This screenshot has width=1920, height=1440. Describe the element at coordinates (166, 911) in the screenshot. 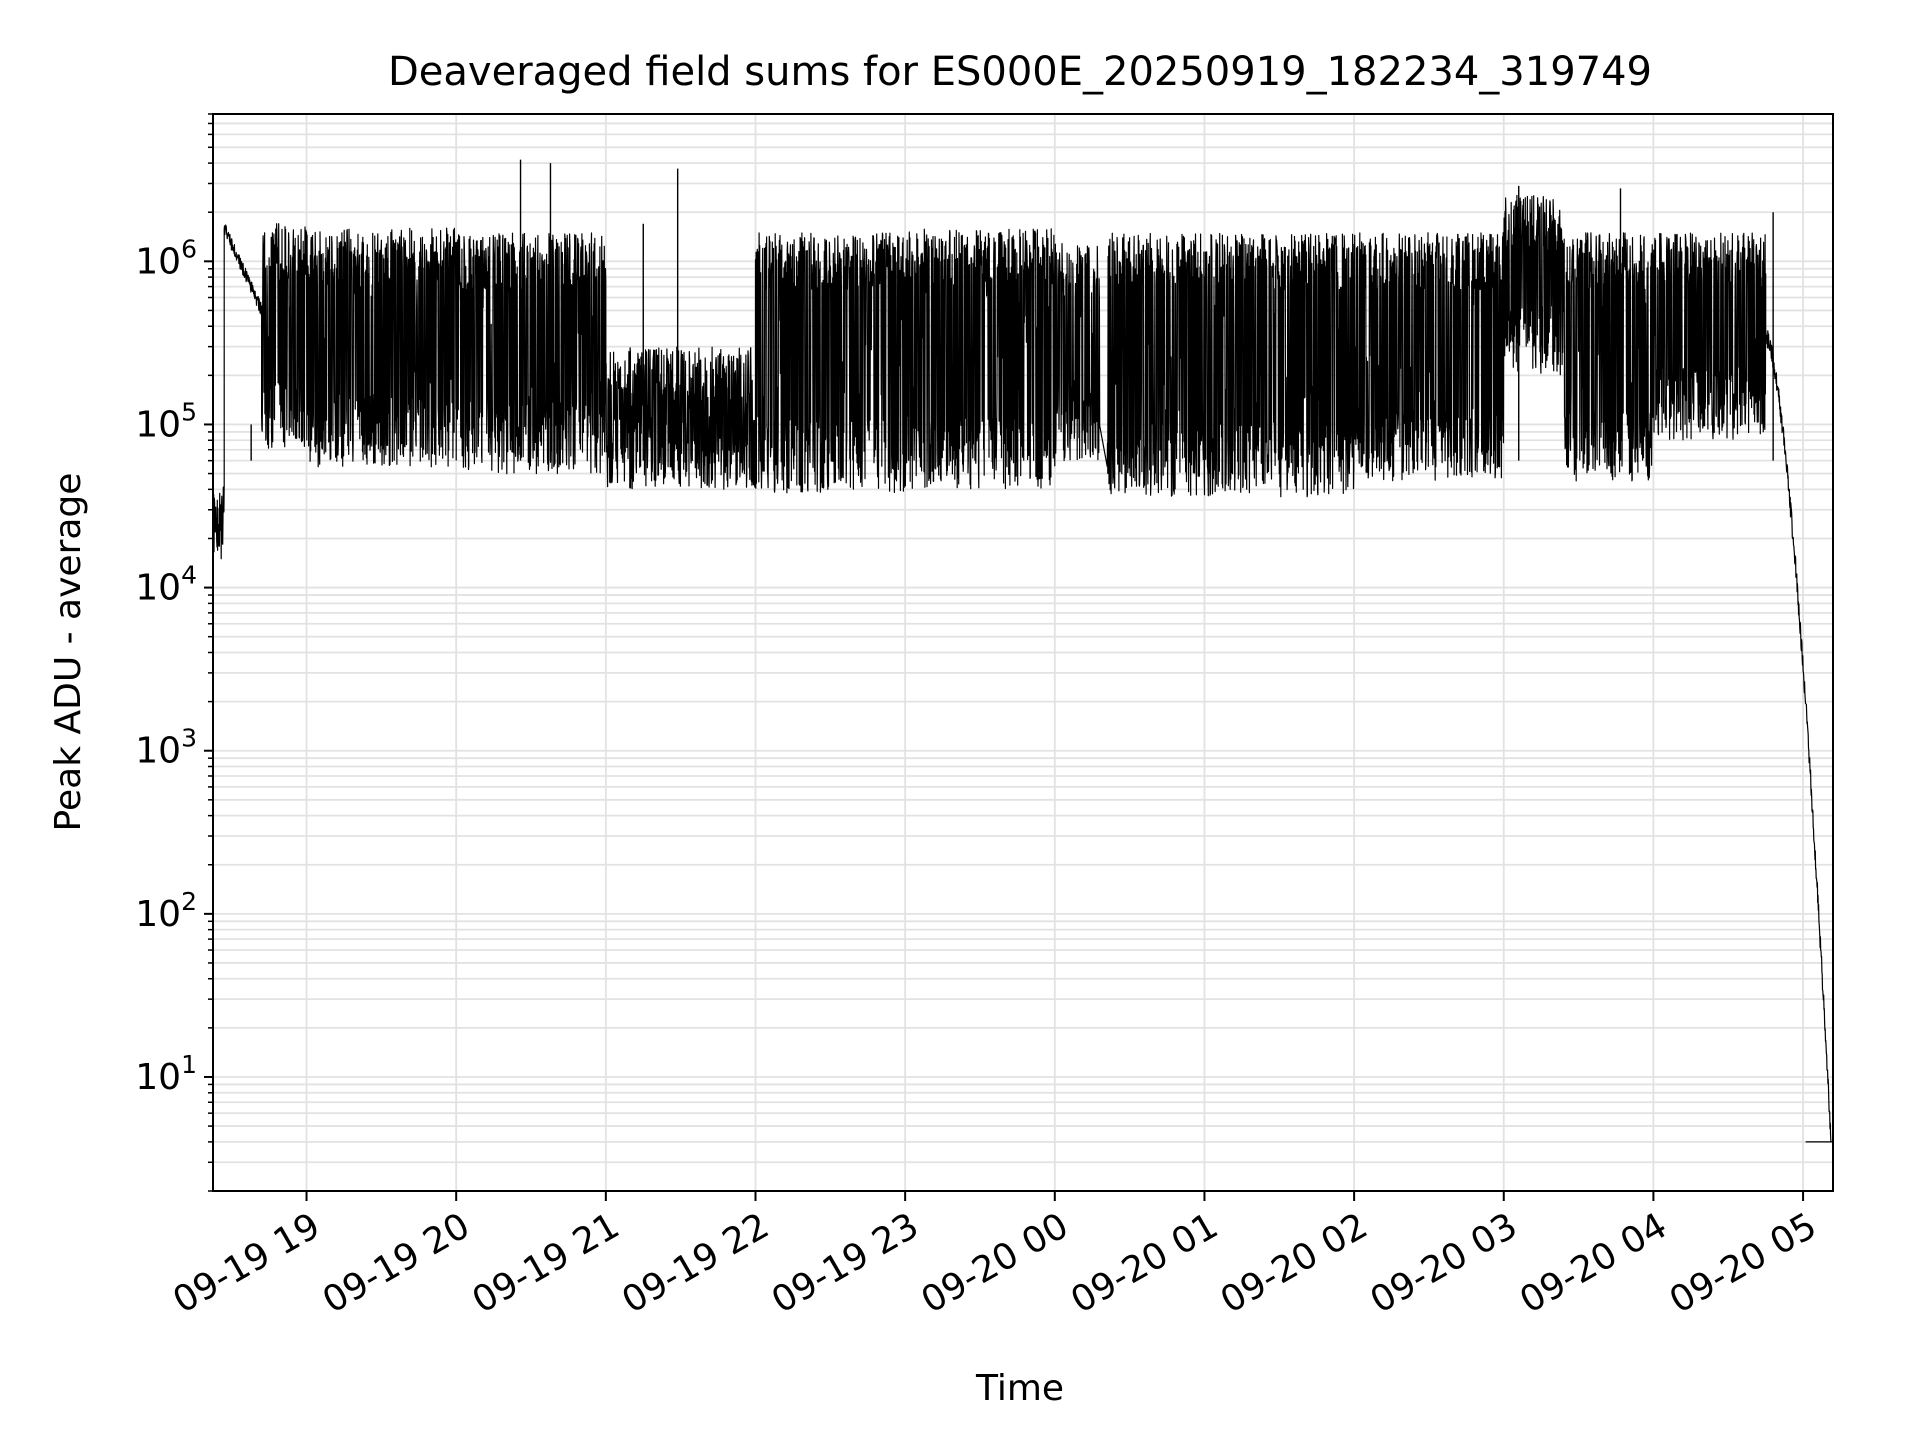

I see `y-tick-label: 10²` at that location.